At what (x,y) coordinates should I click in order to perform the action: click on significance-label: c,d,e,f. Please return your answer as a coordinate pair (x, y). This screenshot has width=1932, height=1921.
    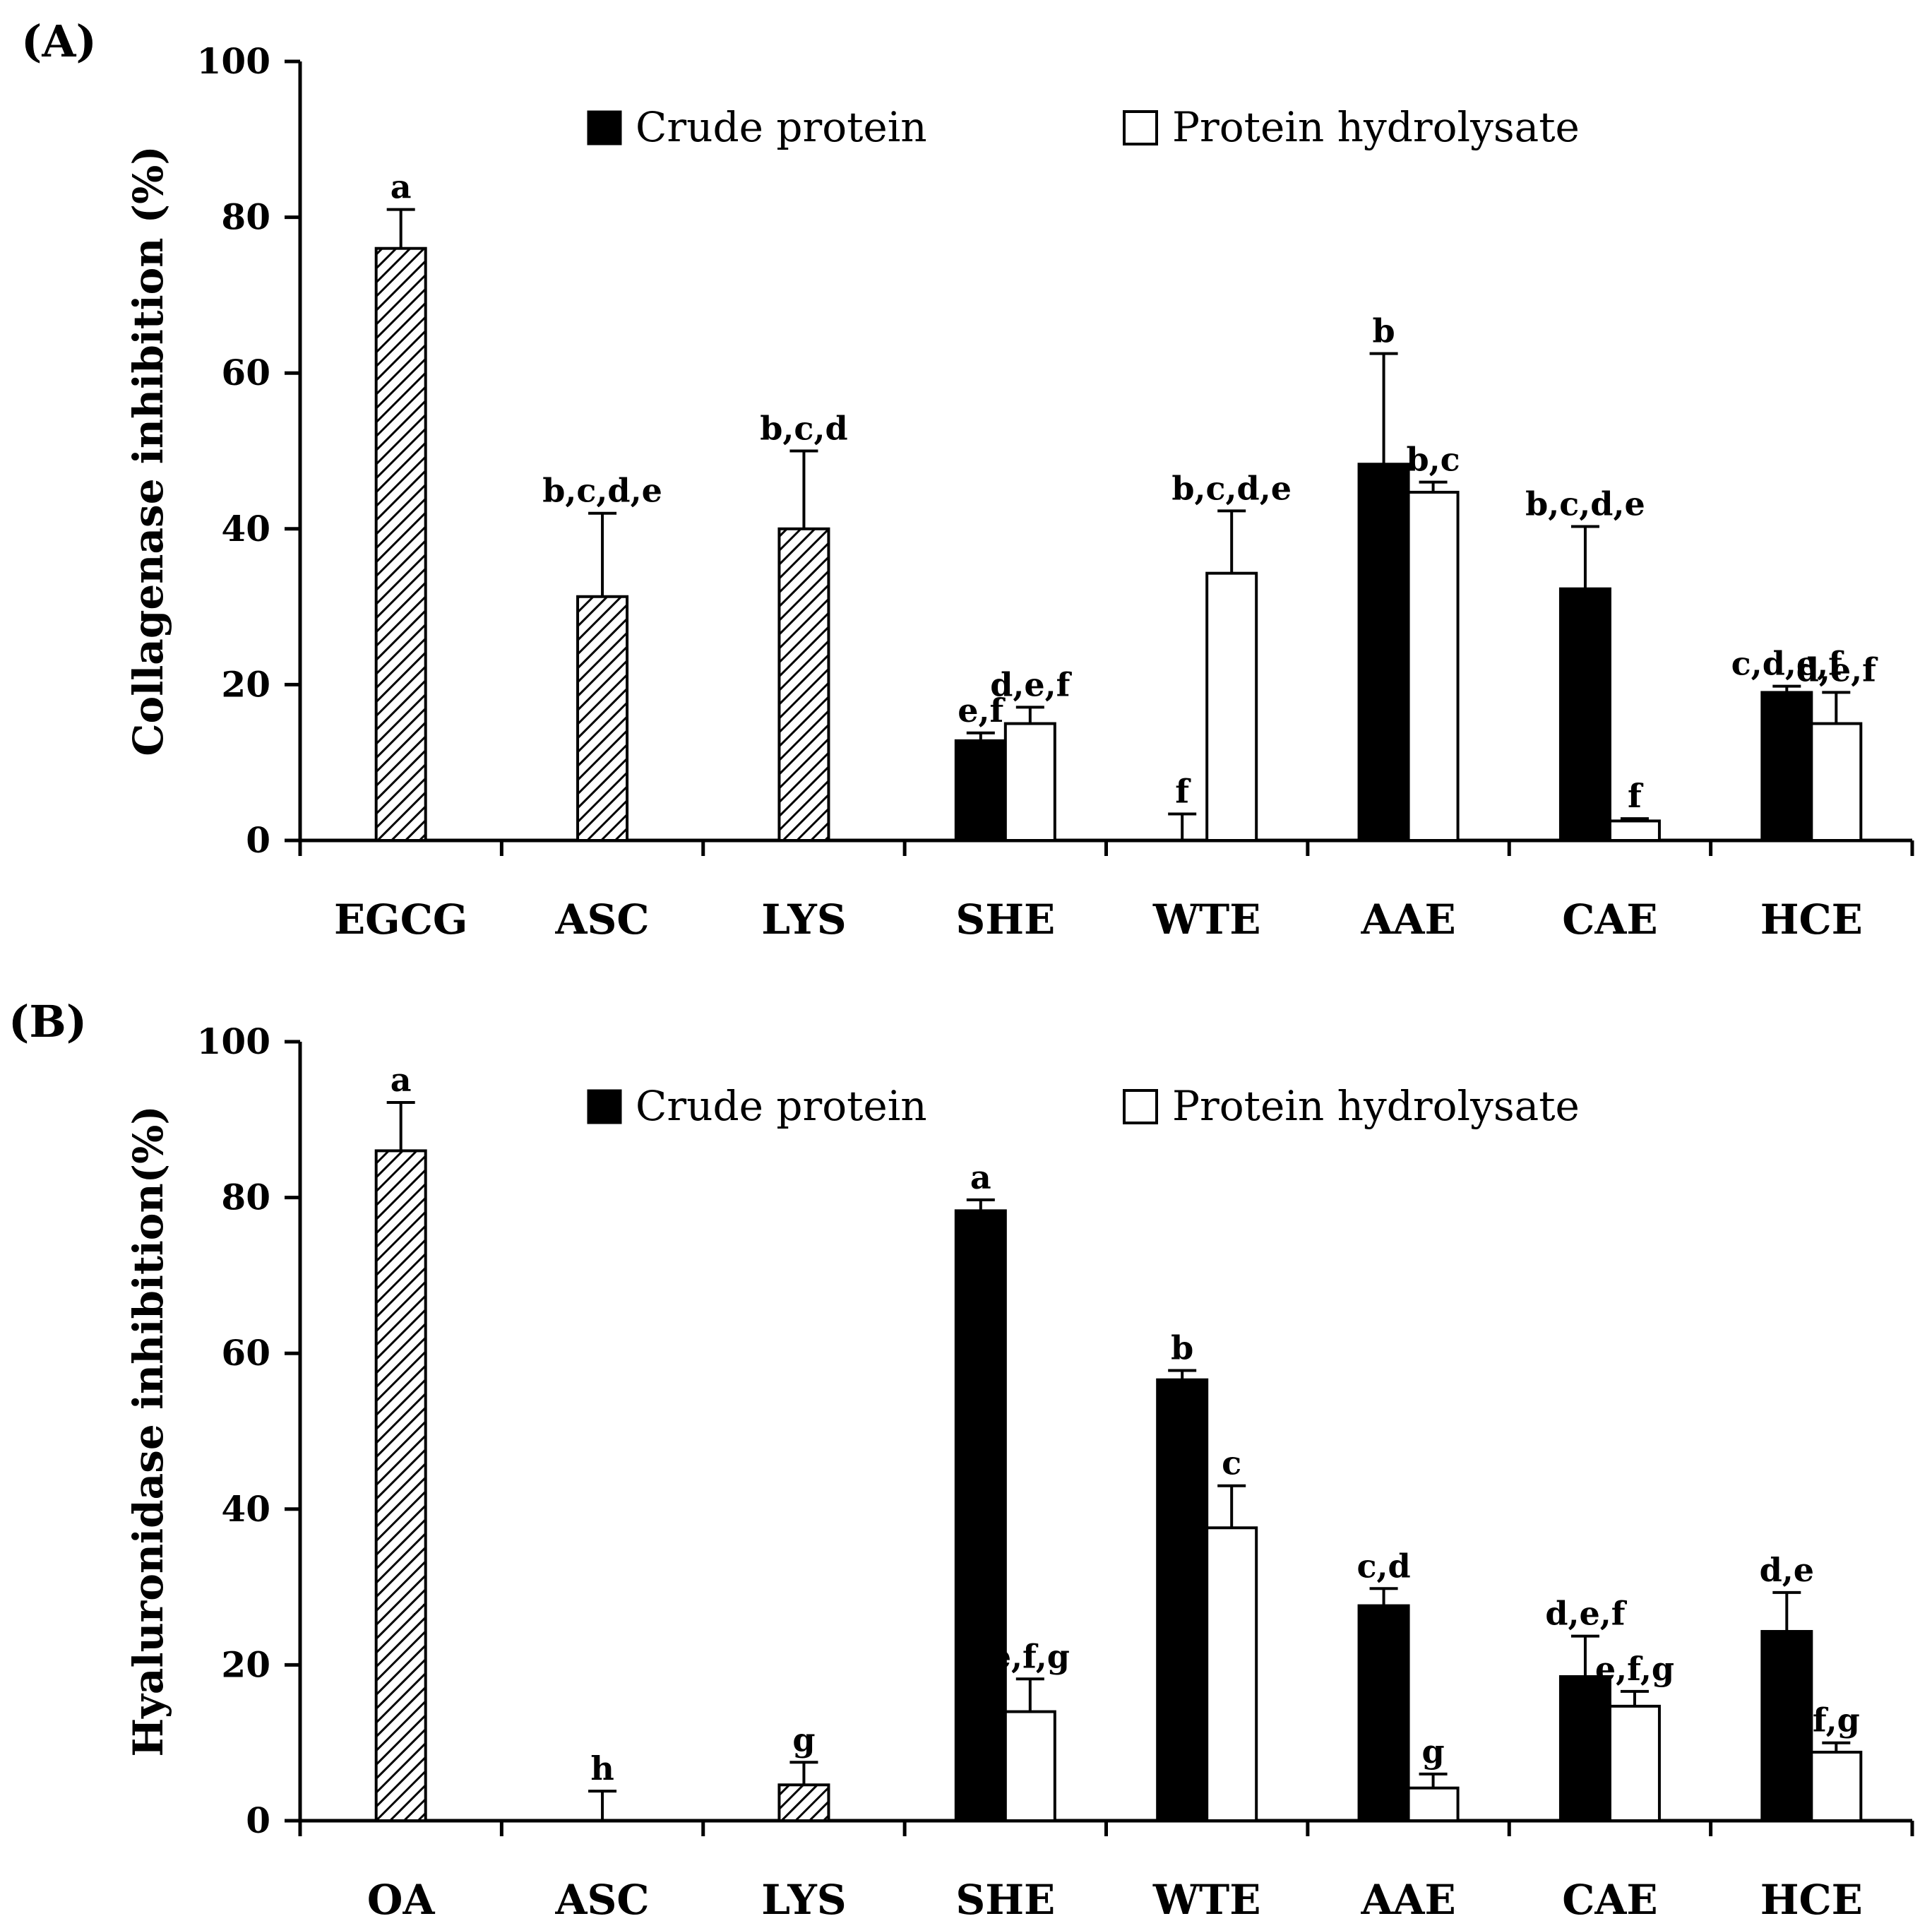
    Looking at the image, I should click on (1787, 664).